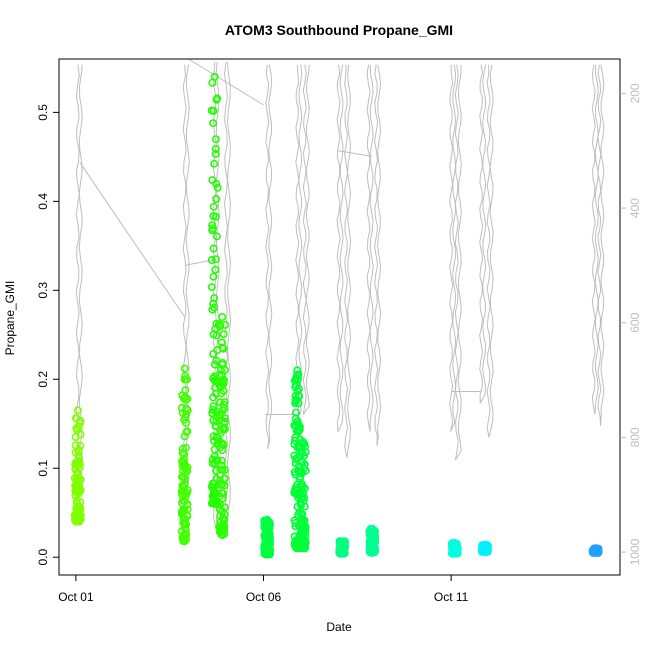 The width and height of the screenshot is (650, 650). Describe the element at coordinates (339, 30) in the screenshot. I see `chart-title: ATOM3 Southbound Propane_GMI` at that location.